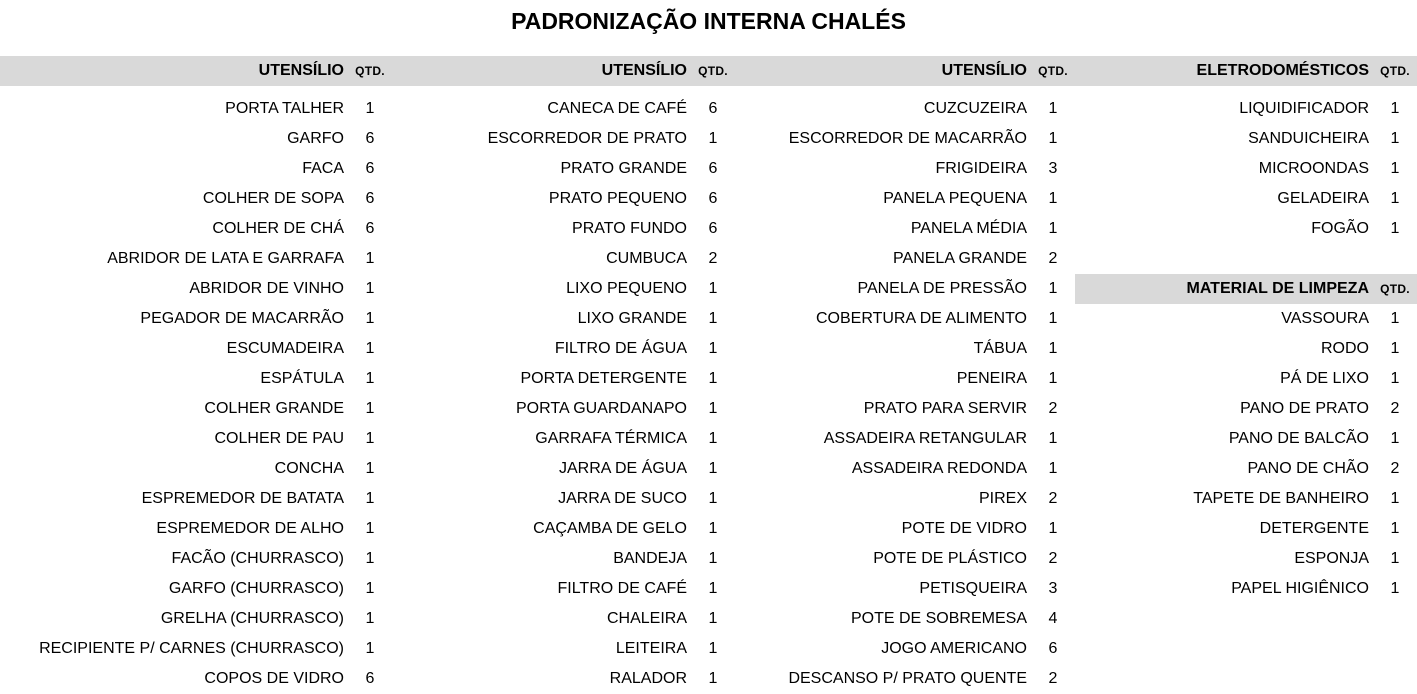 The height and width of the screenshot is (694, 1417). Describe the element at coordinates (921, 318) in the screenshot. I see `item-name: COBERTURA DE ALIMENTO` at that location.